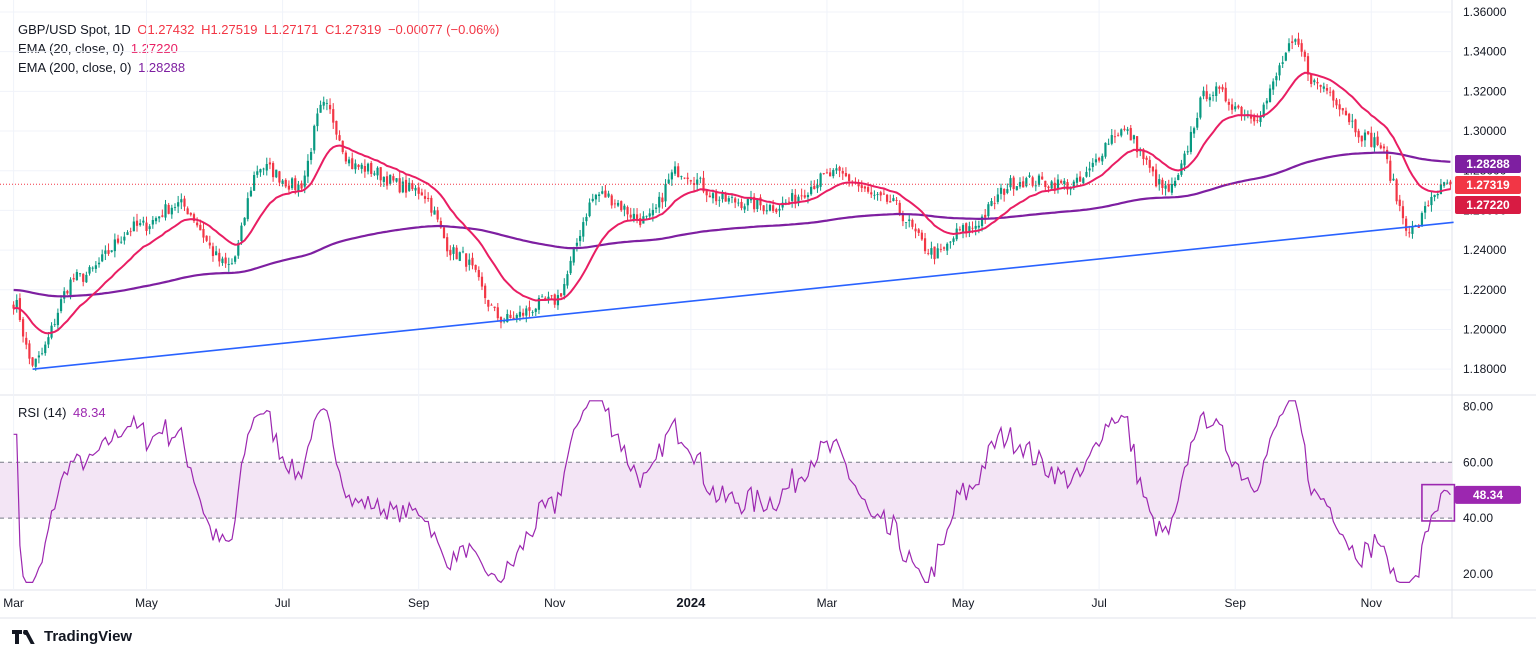  What do you see at coordinates (162, 67) in the screenshot?
I see `ema200-value: 1.28288` at bounding box center [162, 67].